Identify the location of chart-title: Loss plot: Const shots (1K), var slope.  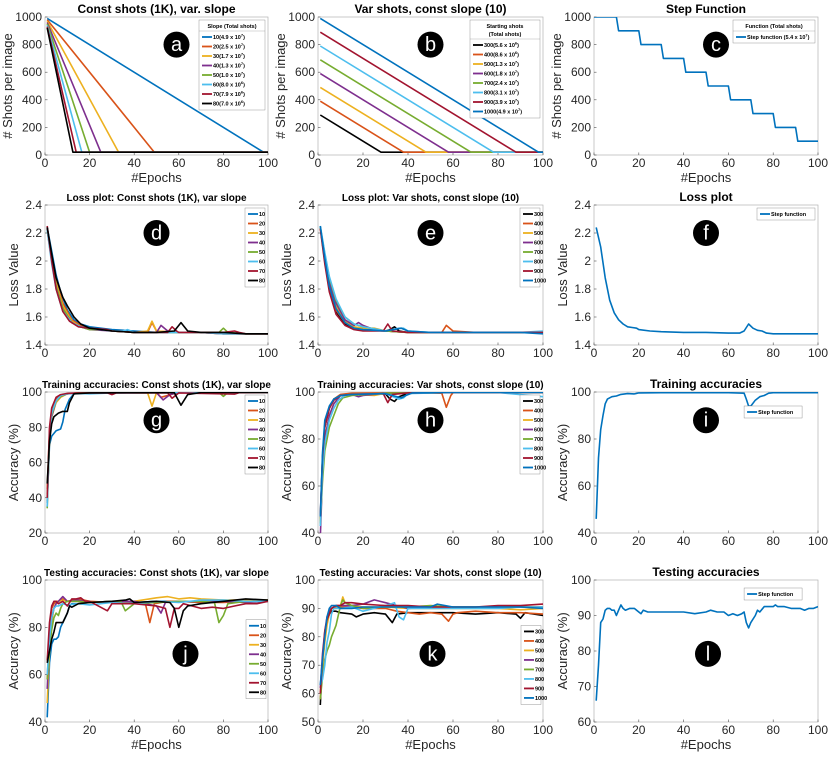
(156, 198).